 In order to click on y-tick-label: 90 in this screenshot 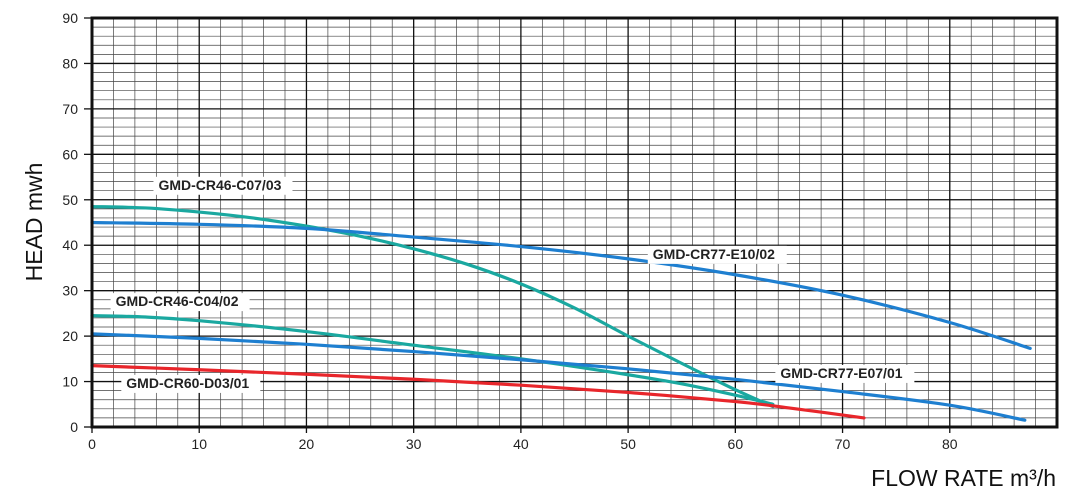, I will do `click(70, 18)`.